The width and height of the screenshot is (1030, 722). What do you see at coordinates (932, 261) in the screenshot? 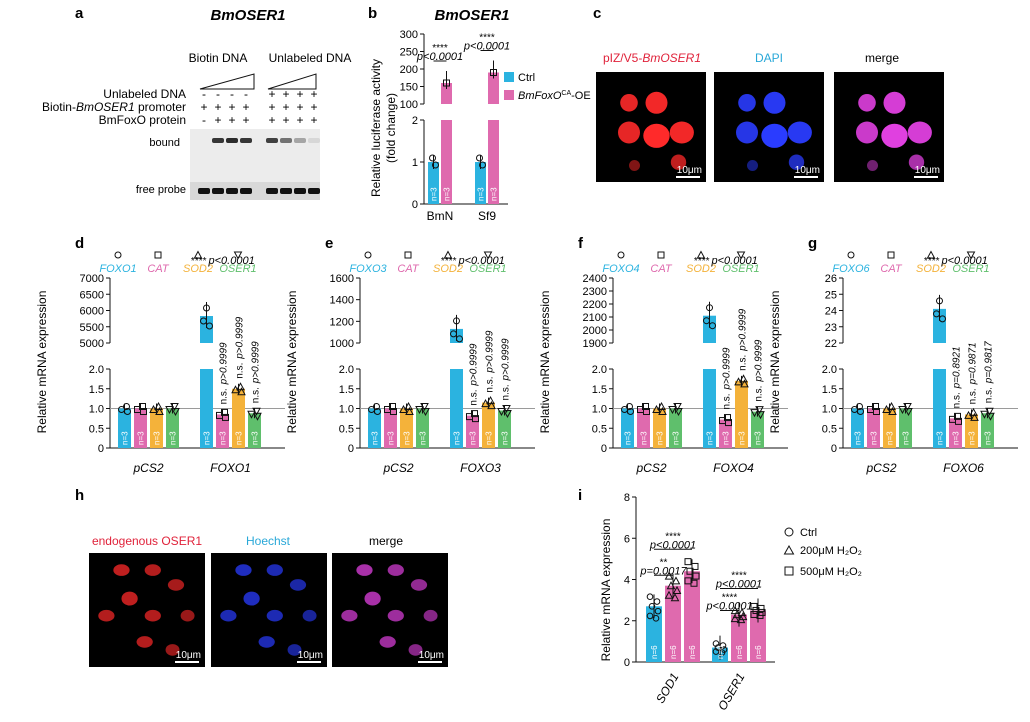
I see `stars-g: ****` at bounding box center [932, 261].